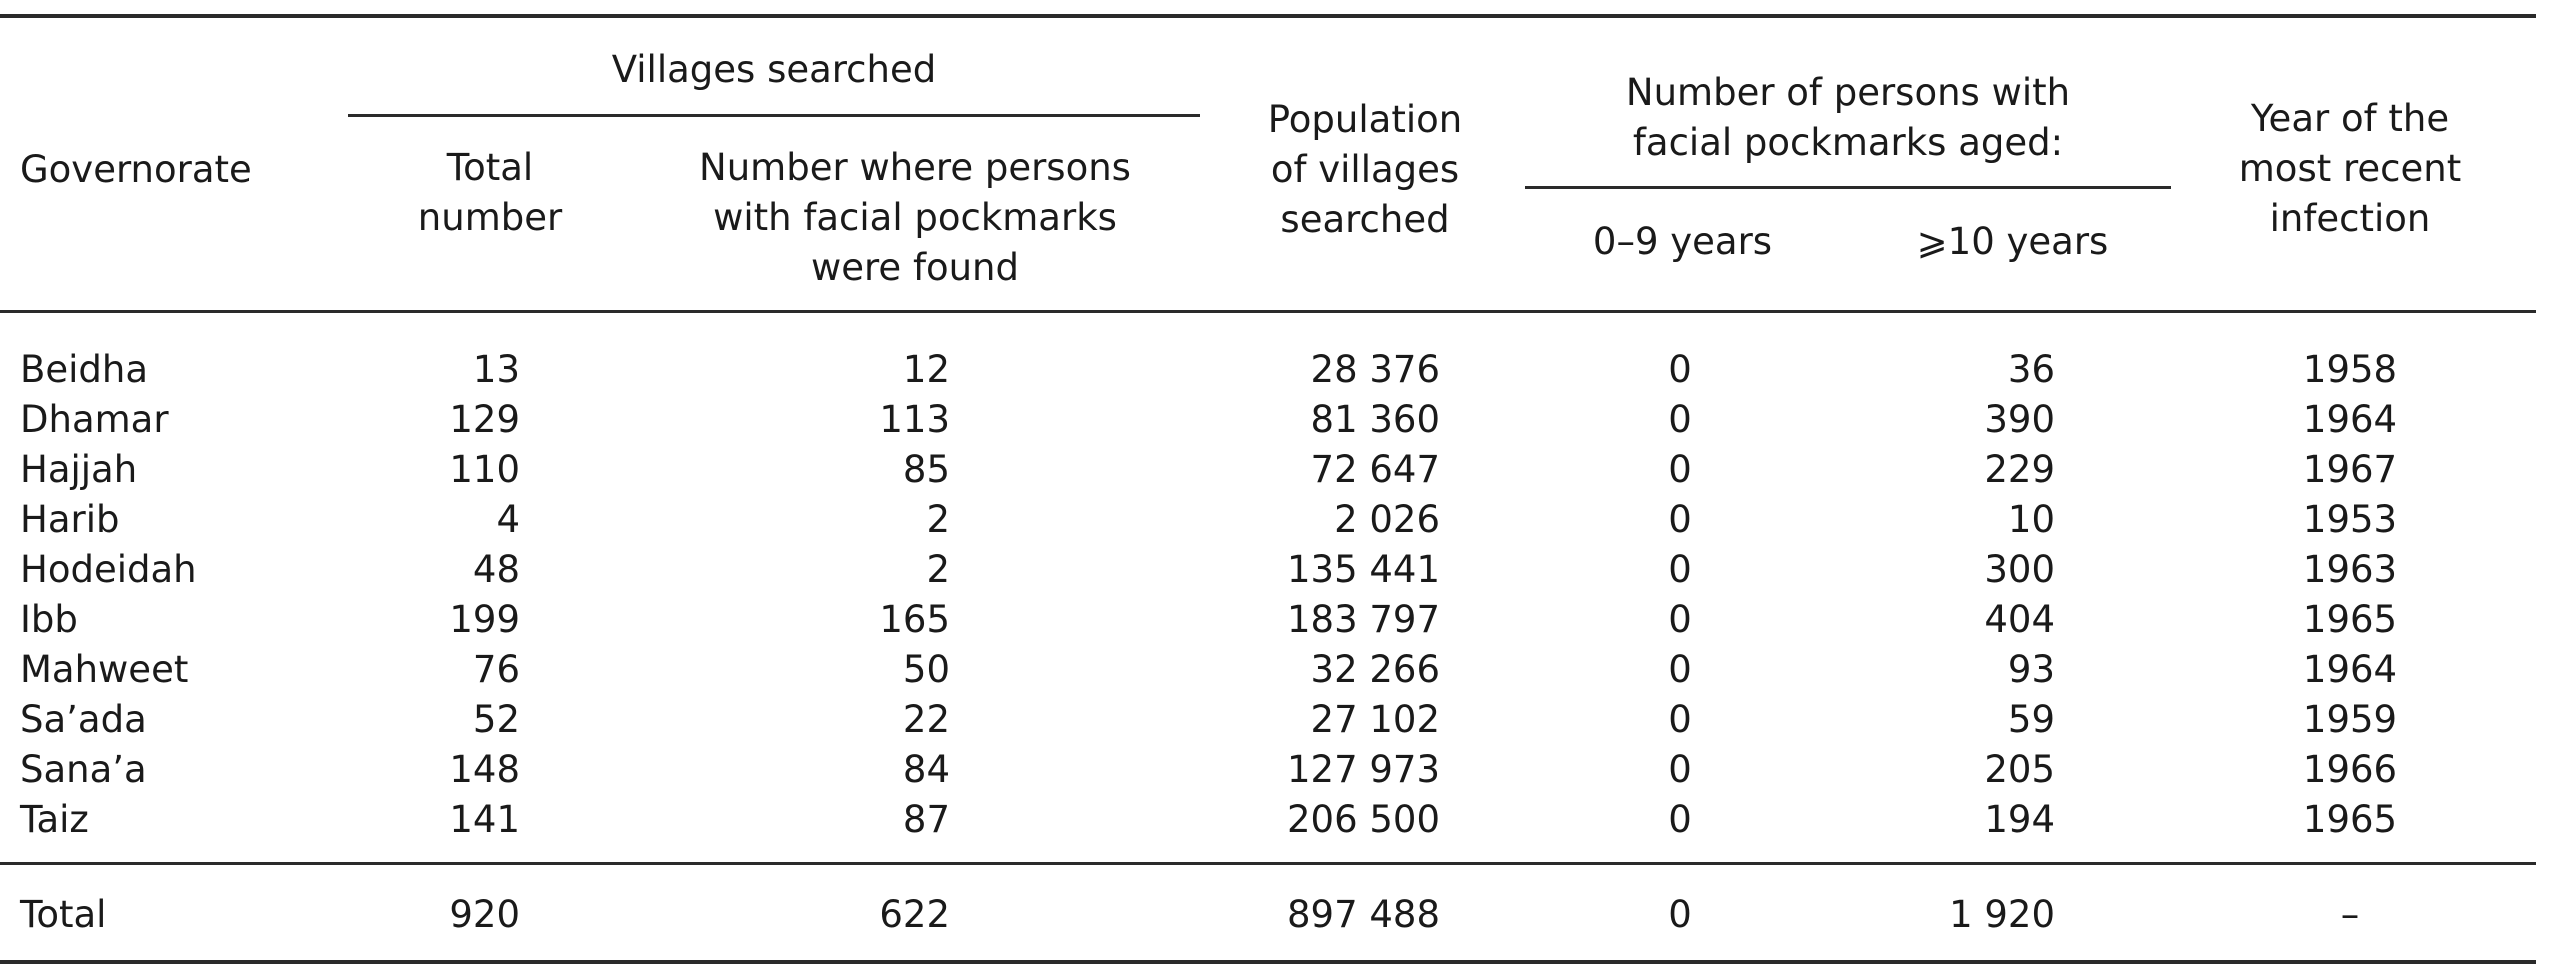 Image resolution: width=2560 pixels, height=975 pixels. Describe the element at coordinates (83, 719) in the screenshot. I see `cell-governorate: Sa’ada` at that location.